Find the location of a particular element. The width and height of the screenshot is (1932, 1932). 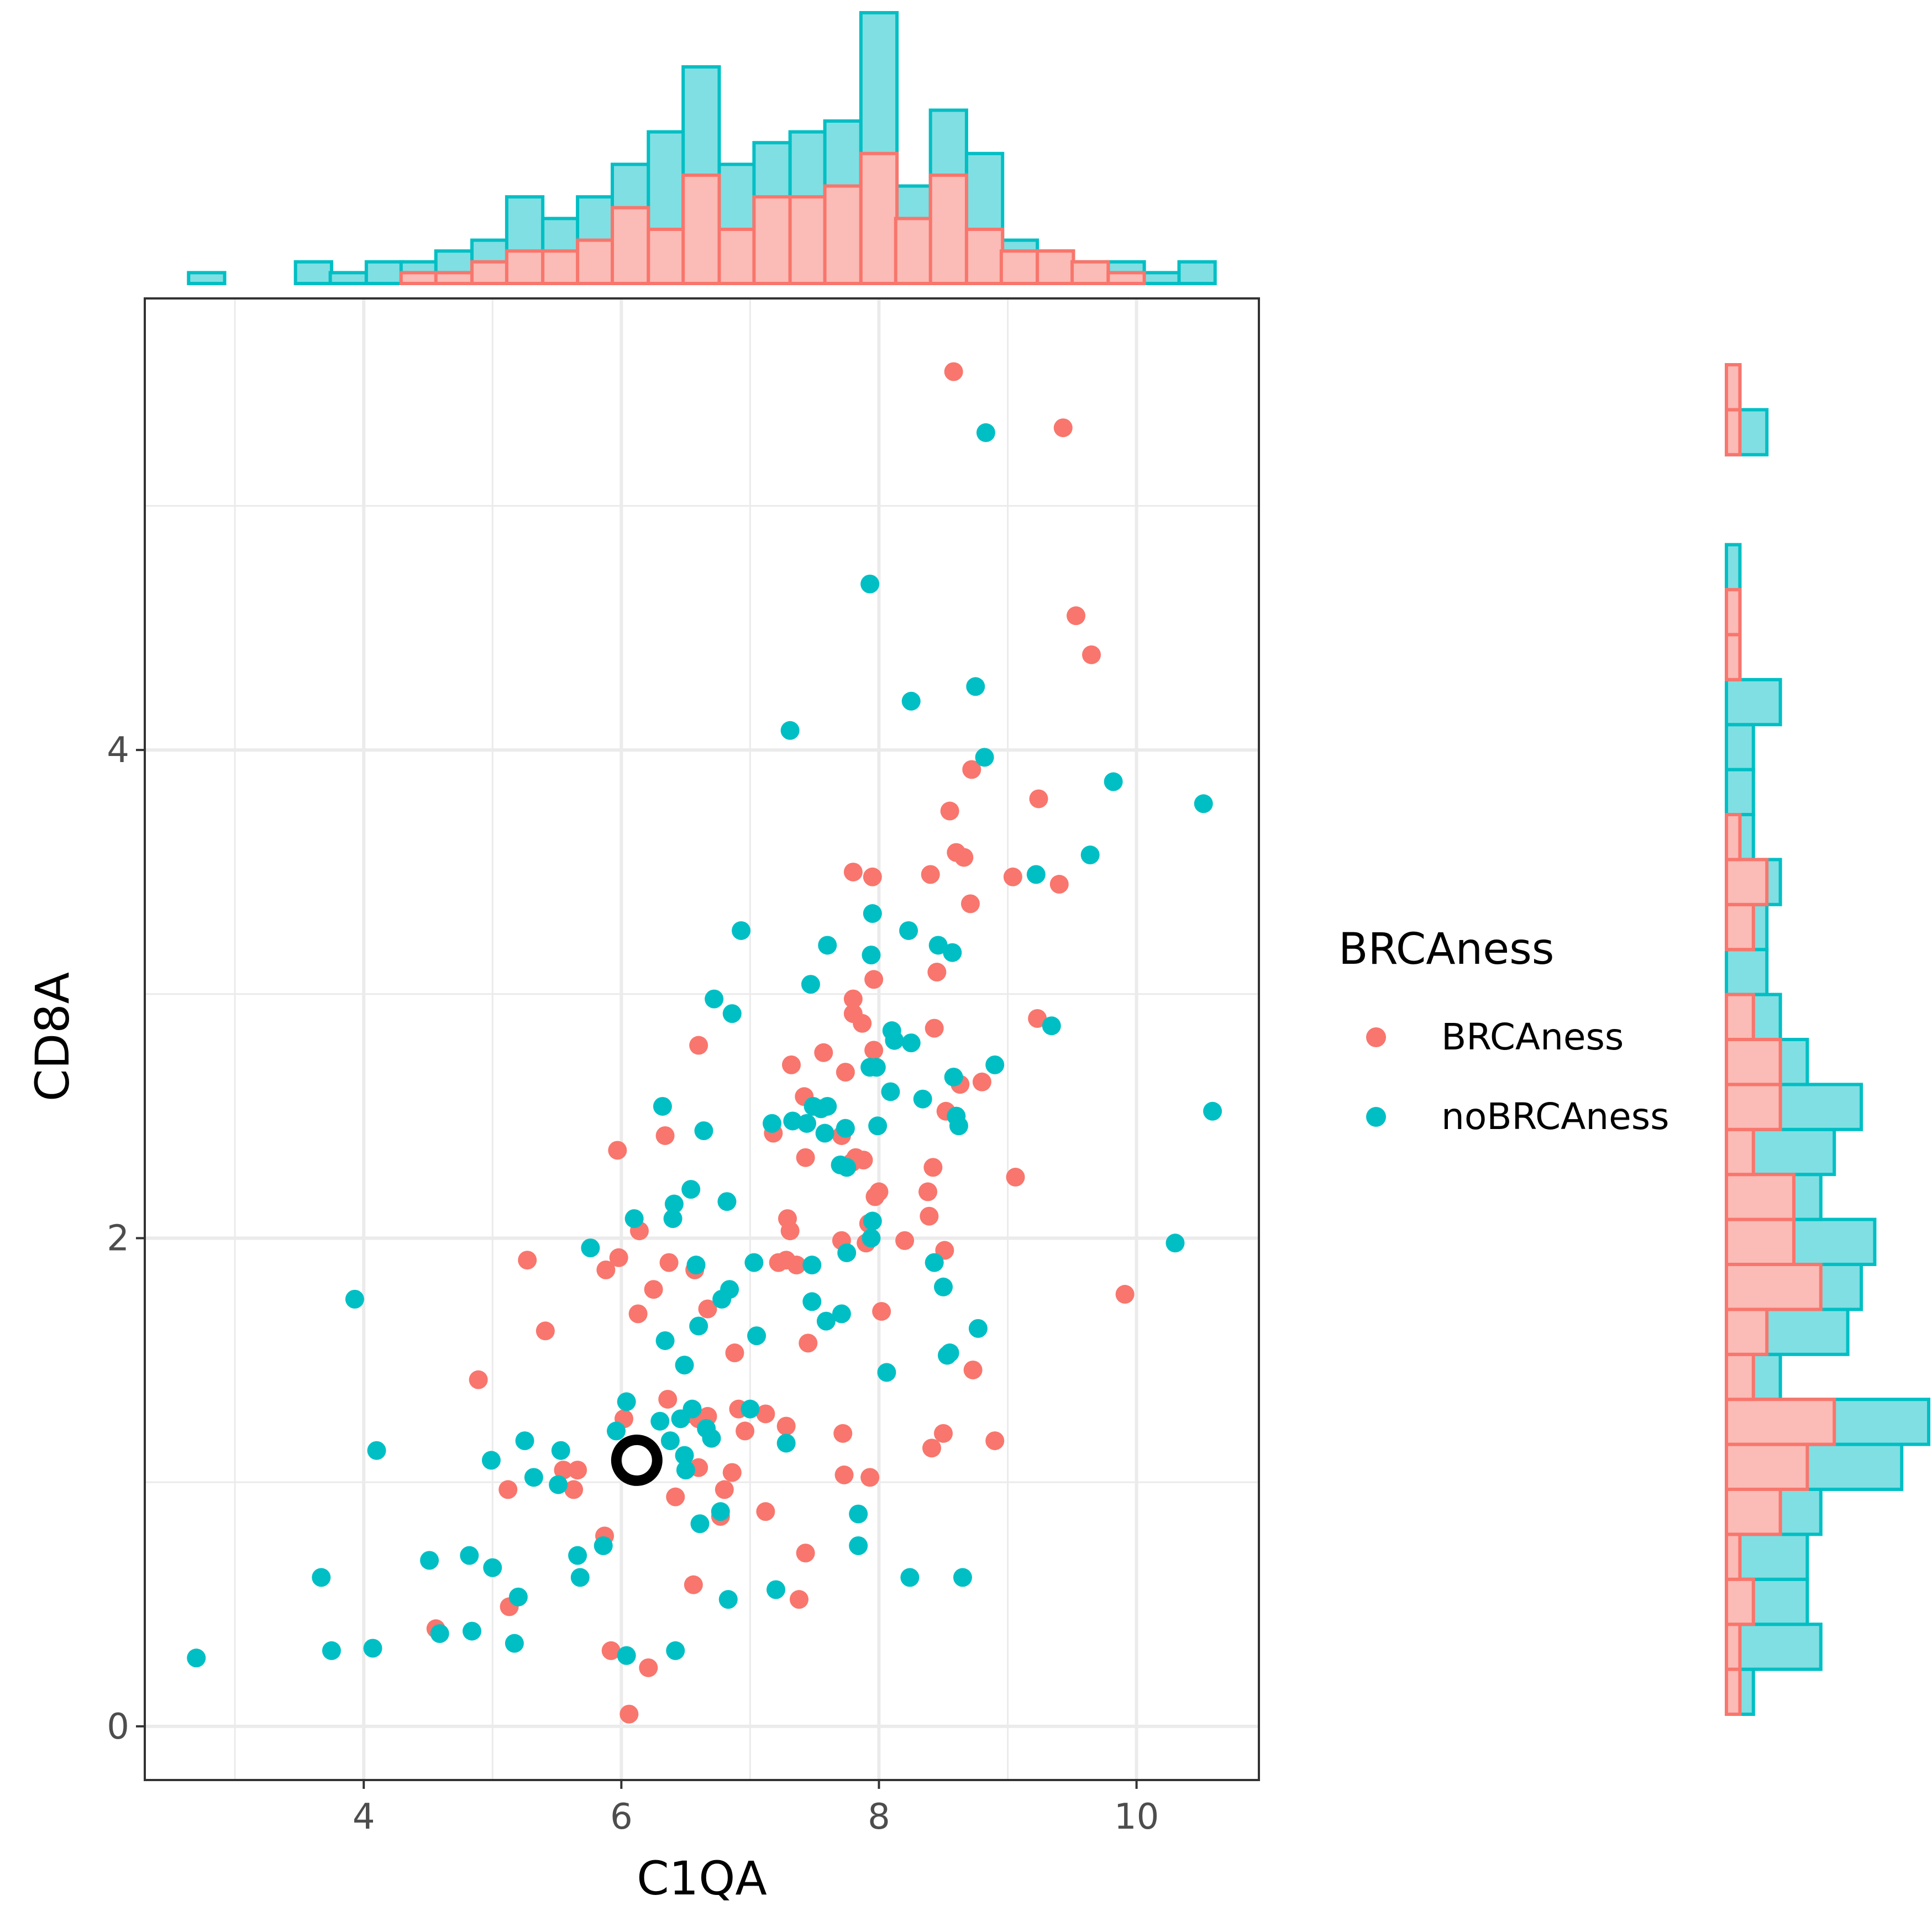

hist-x-bar-noBRCAness is located at coordinates (207, 278).